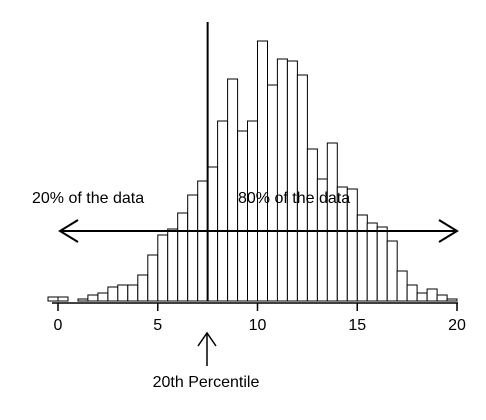  Describe the element at coordinates (58, 325) in the screenshot. I see `x-tick-label: 0` at that location.